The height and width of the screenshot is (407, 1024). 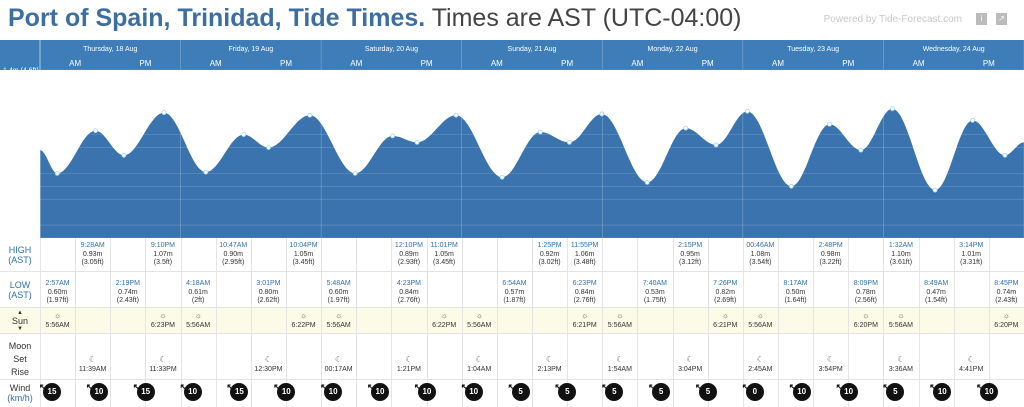 I want to click on high-tide-cell: 1:25PM 0.92m (3.02ft), so click(x=549, y=255).